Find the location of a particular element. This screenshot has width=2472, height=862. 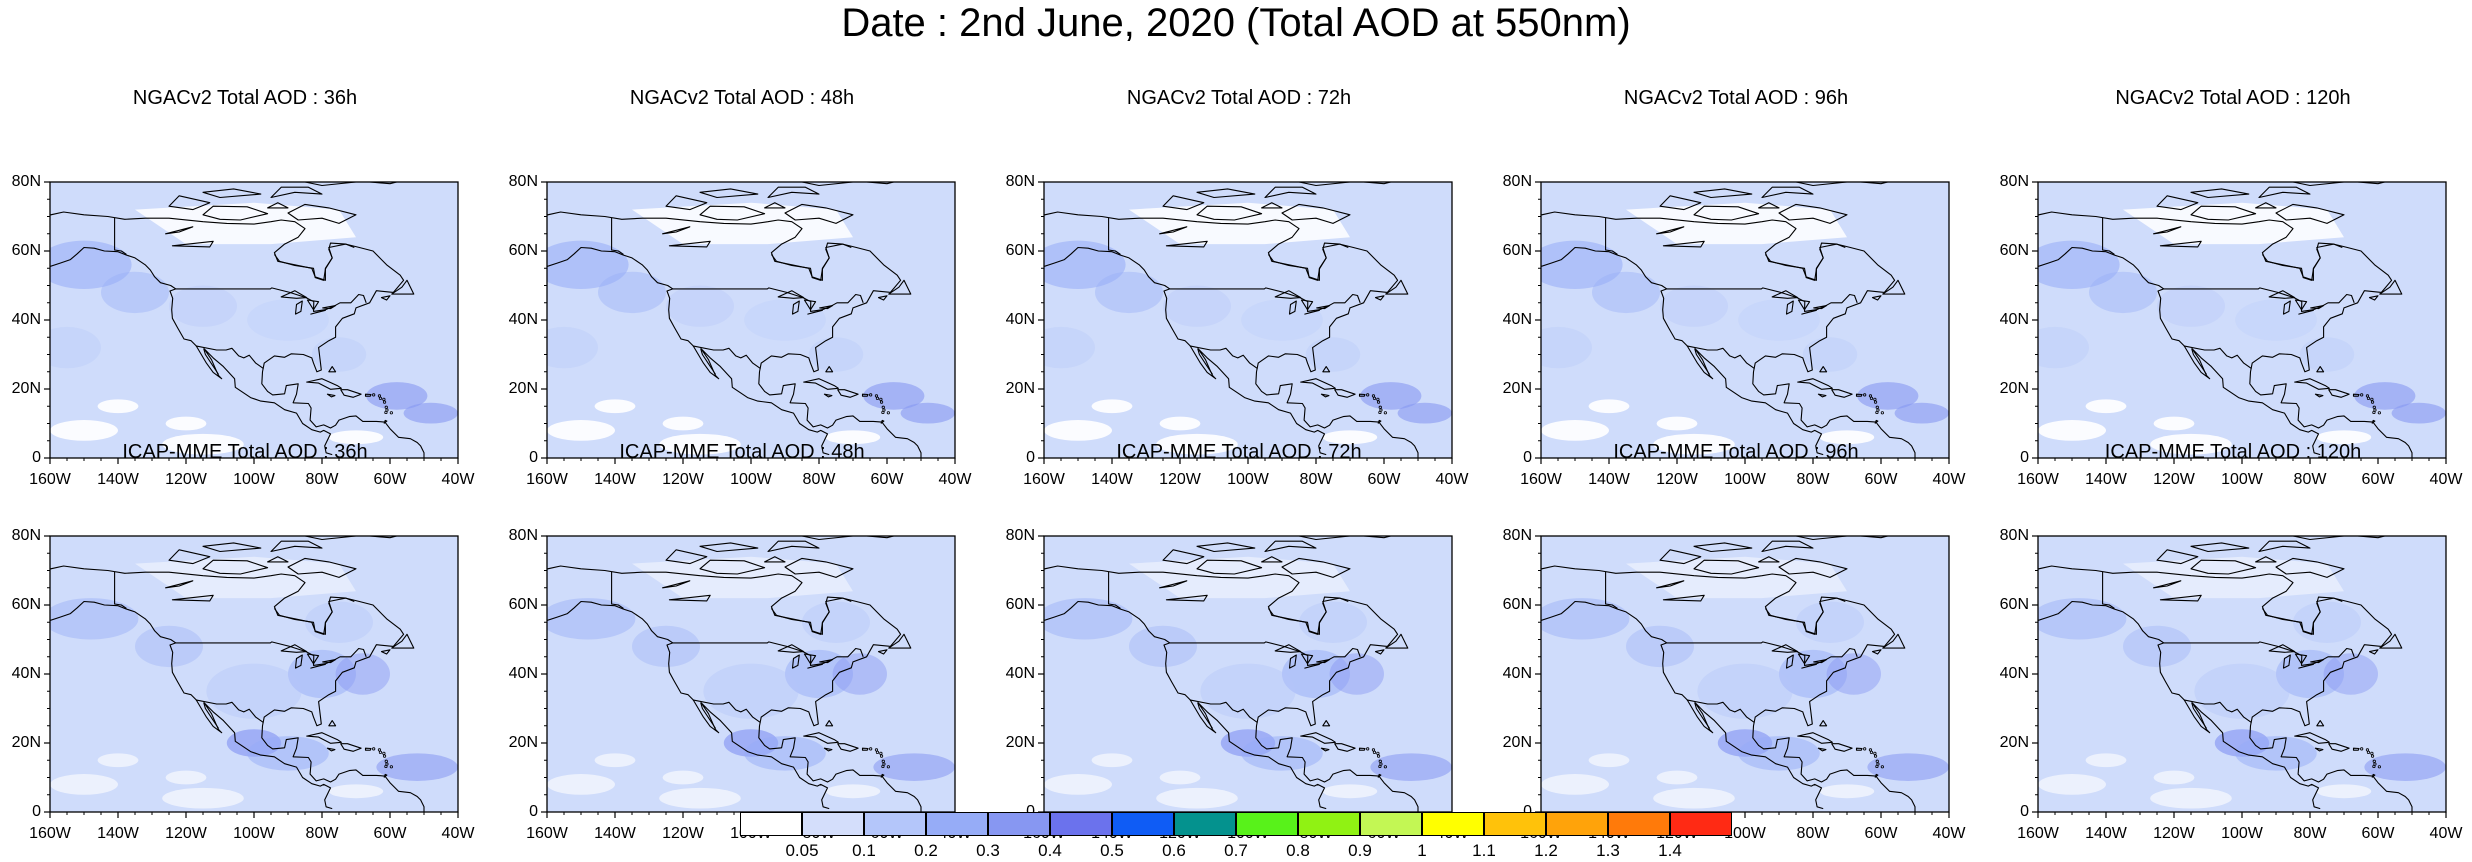

coastline-pacific is located at coordinates (1185, 705).